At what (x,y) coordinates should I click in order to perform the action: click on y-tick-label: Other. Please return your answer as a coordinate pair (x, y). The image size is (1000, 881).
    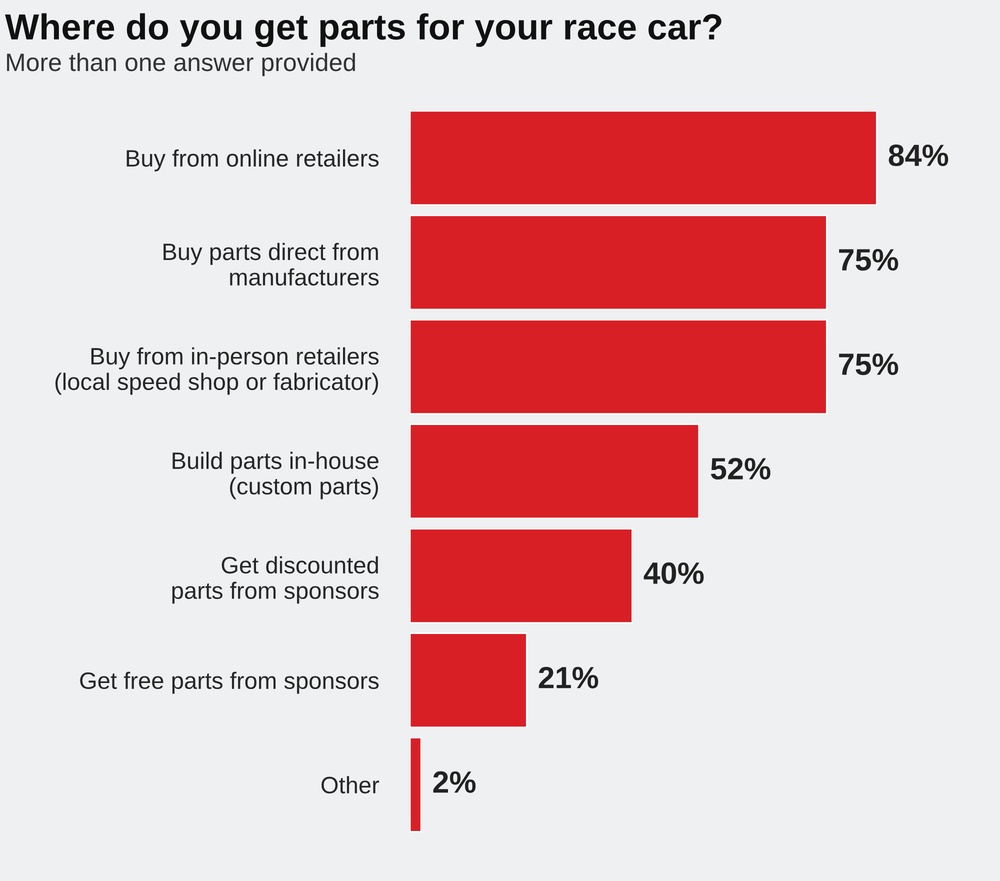
    Looking at the image, I should click on (351, 785).